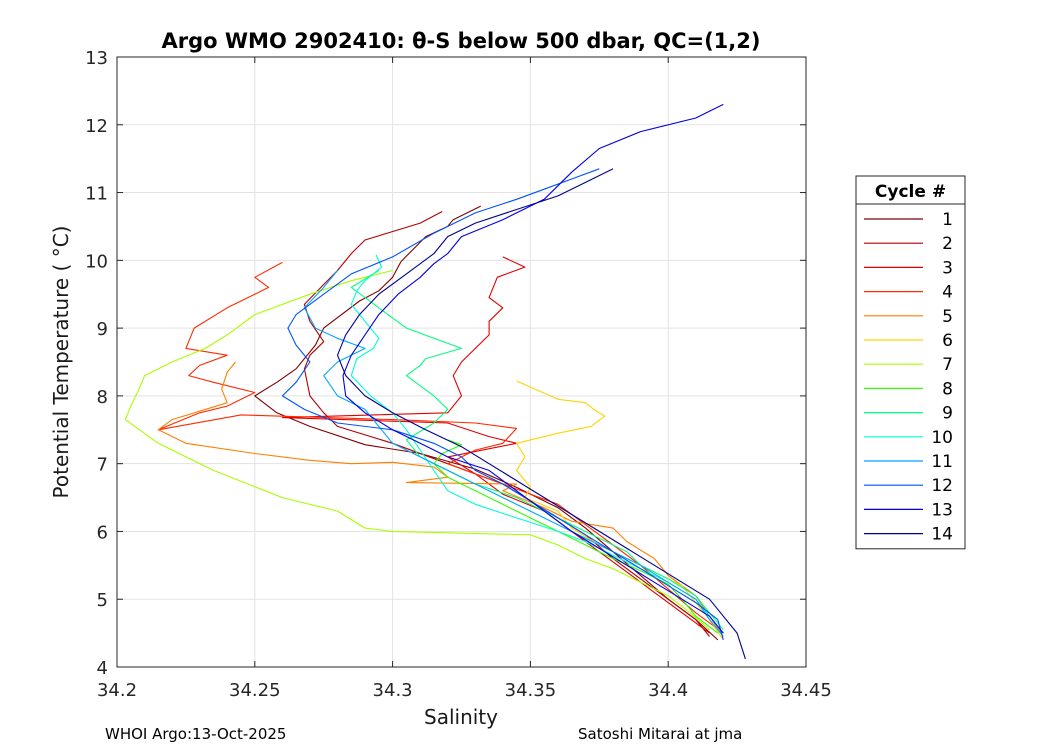 The width and height of the screenshot is (1050, 750). What do you see at coordinates (61, 362) in the screenshot?
I see `y-axis-label: Potential Temperature ( °C)` at bounding box center [61, 362].